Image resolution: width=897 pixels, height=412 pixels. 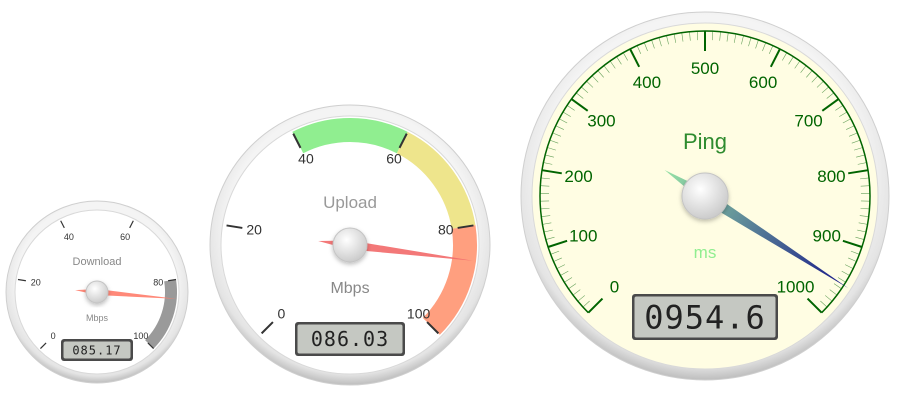 What do you see at coordinates (306, 158) in the screenshot?
I see `upload-tick-label: 40` at bounding box center [306, 158].